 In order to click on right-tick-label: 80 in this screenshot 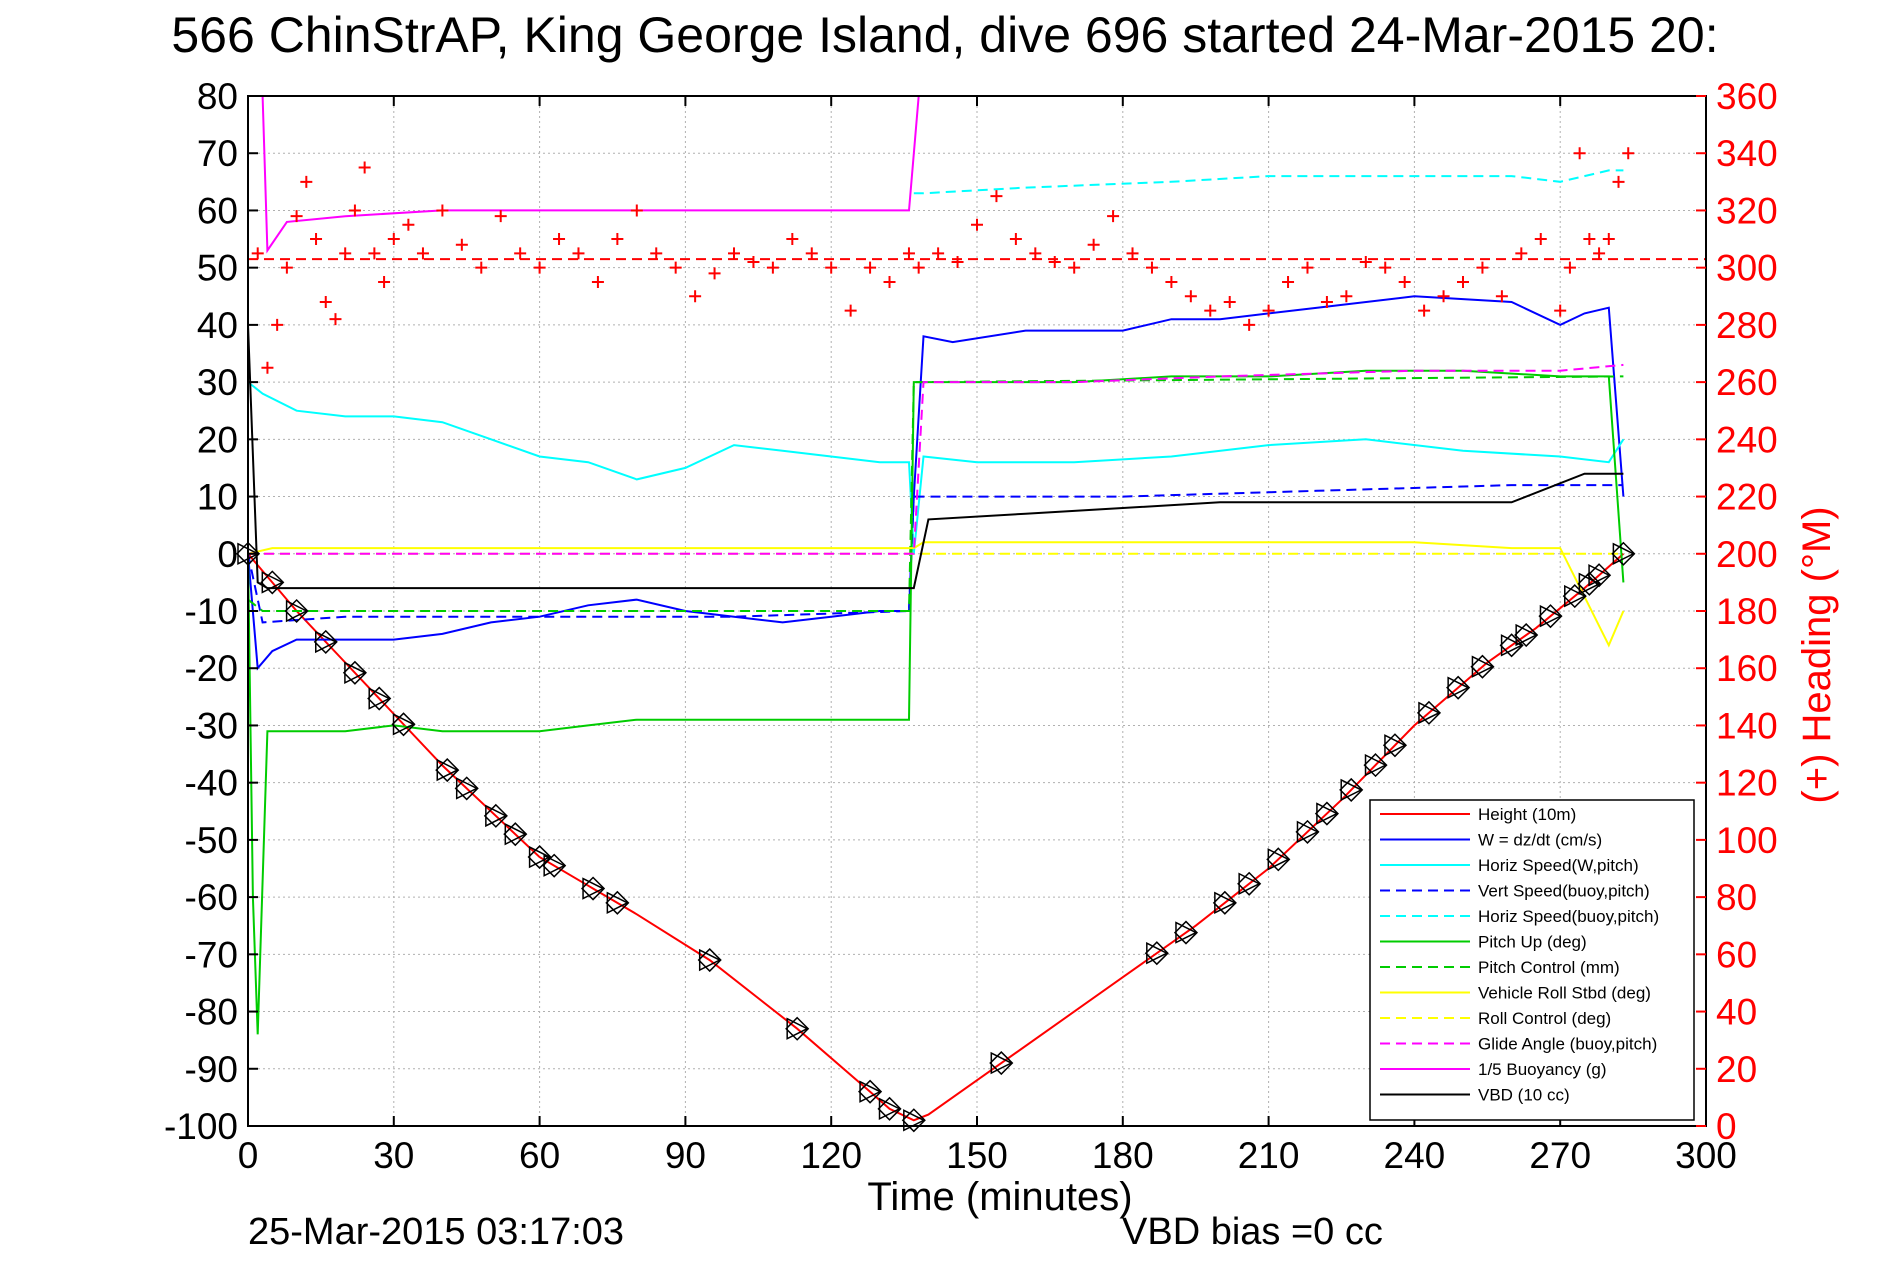, I will do `click(1736, 897)`.